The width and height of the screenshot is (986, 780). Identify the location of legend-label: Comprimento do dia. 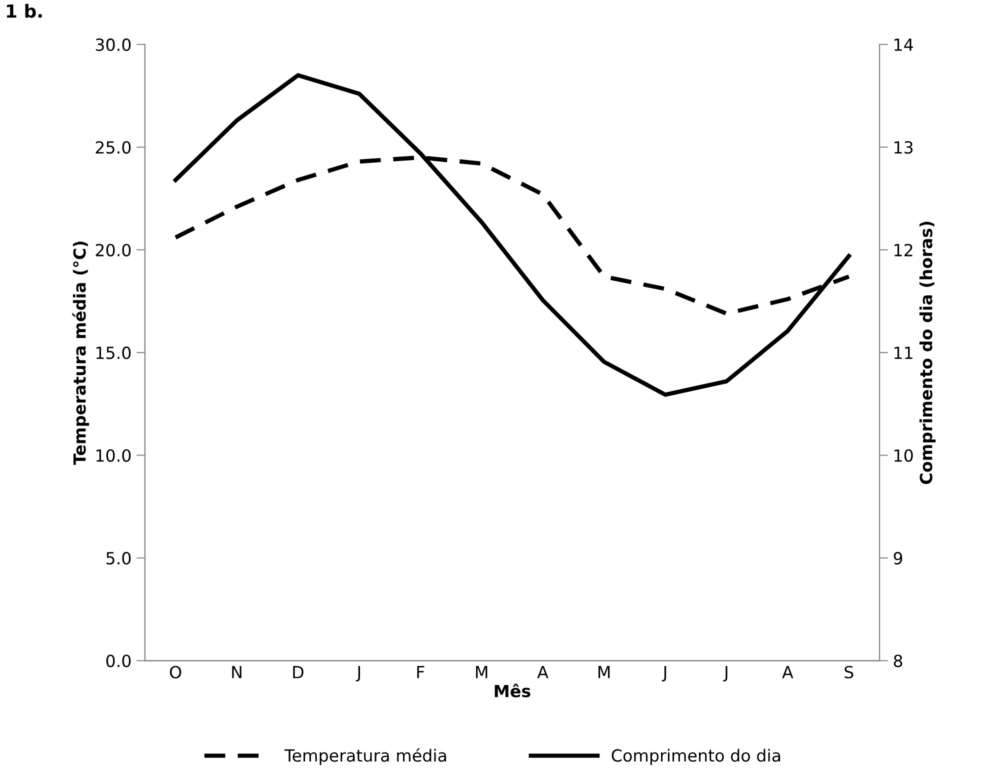
(696, 756).